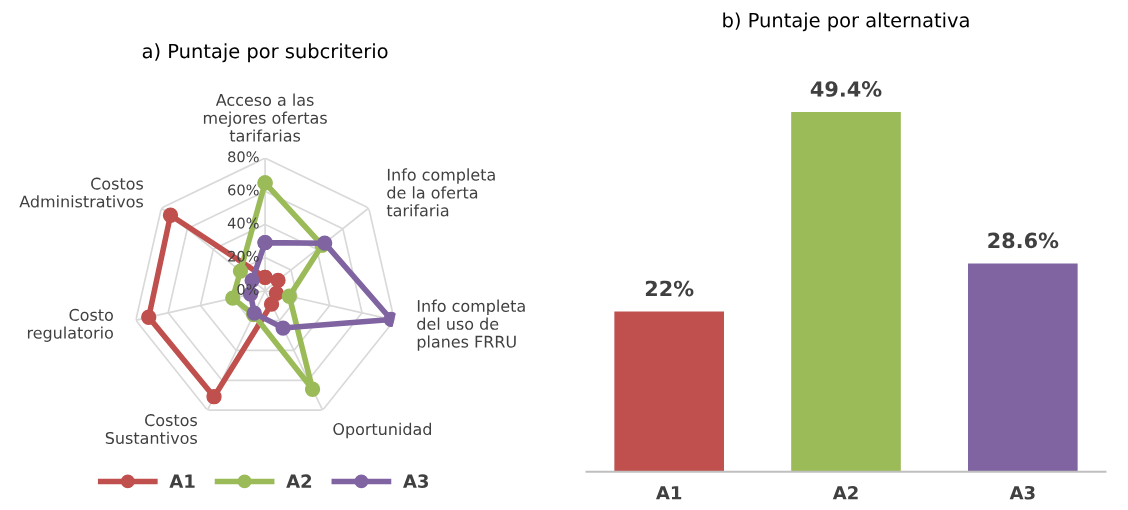  I want to click on legend-label: A3, so click(416, 481).